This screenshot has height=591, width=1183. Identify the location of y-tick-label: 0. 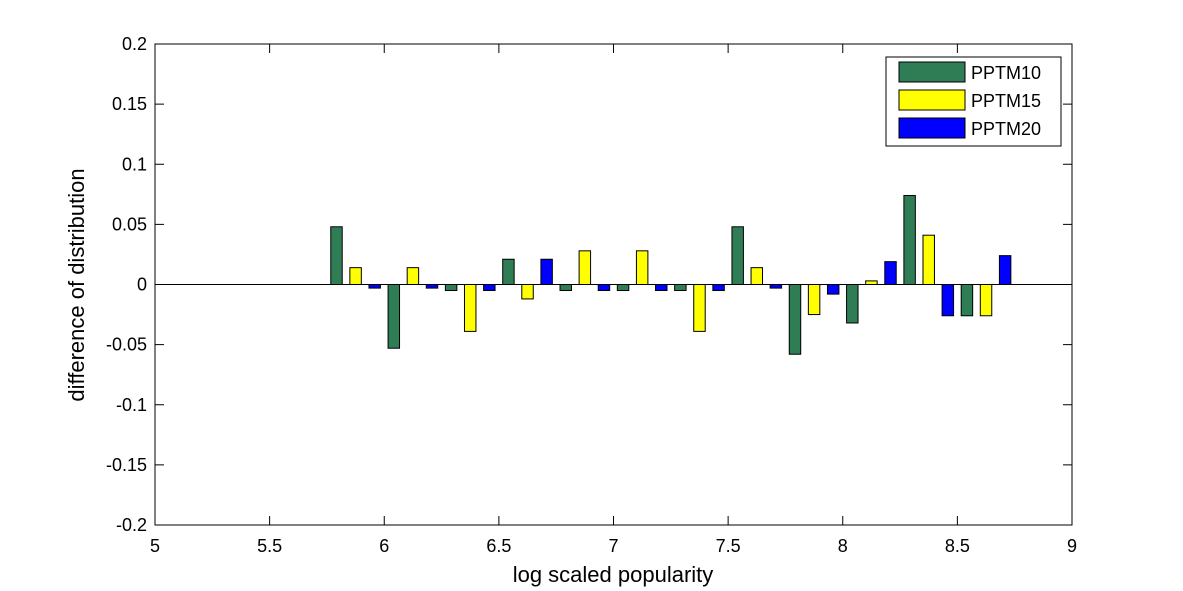
(142, 285).